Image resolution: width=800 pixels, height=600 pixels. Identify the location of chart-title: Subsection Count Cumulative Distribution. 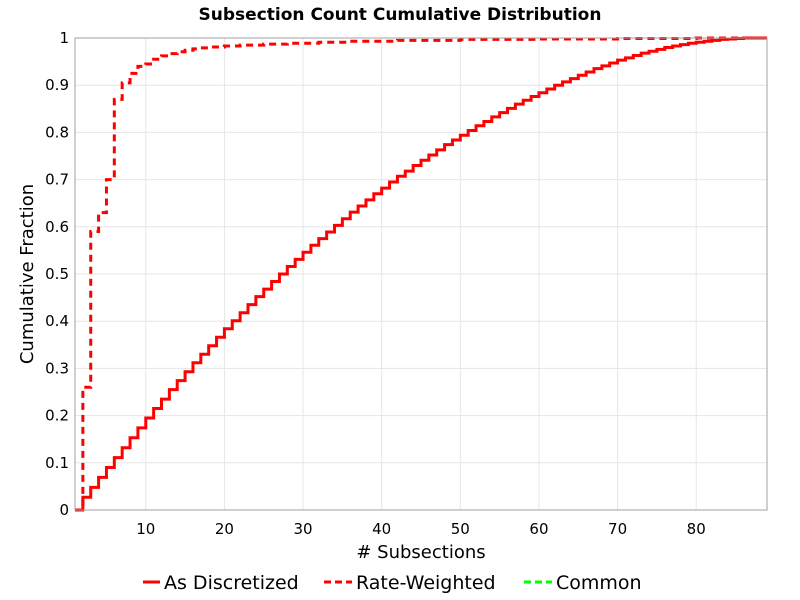
(400, 15).